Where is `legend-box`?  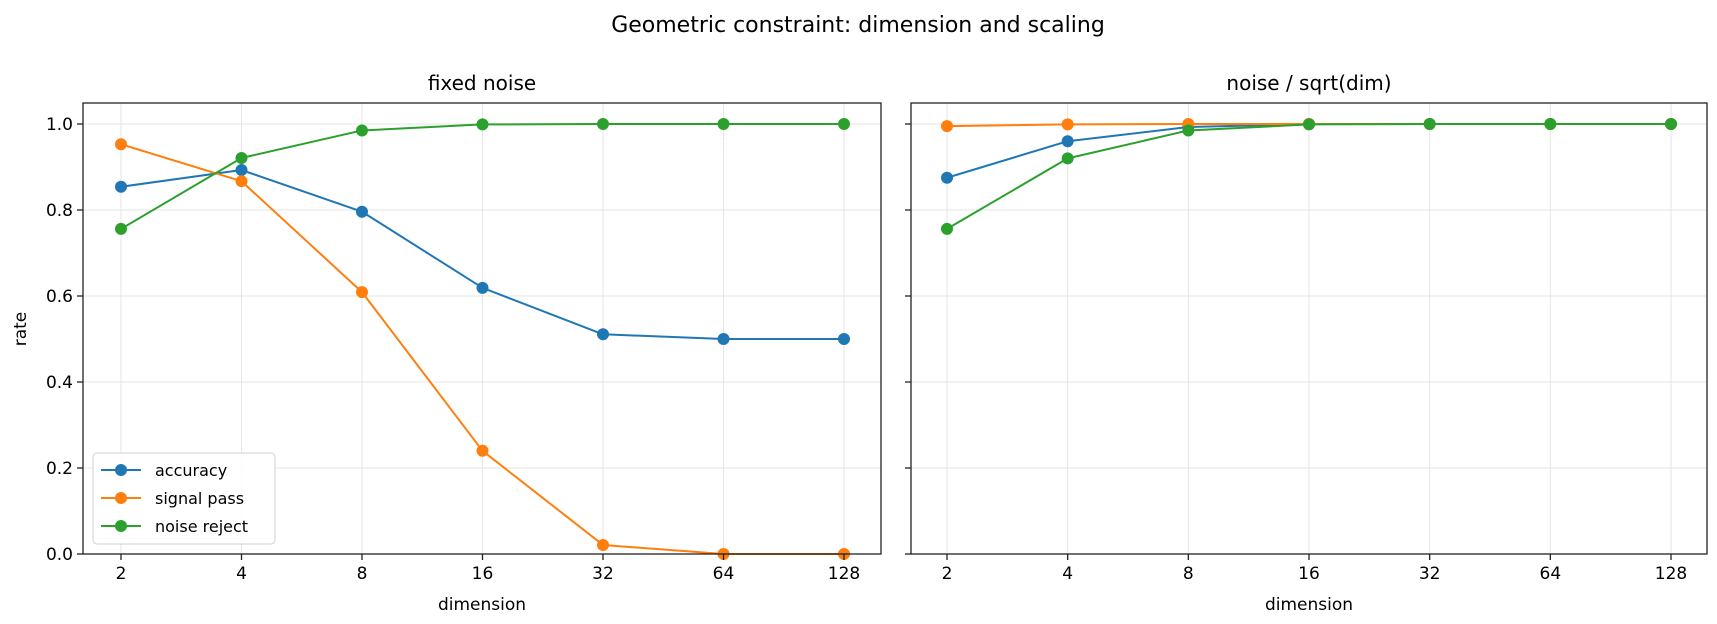
legend-box is located at coordinates (184, 498).